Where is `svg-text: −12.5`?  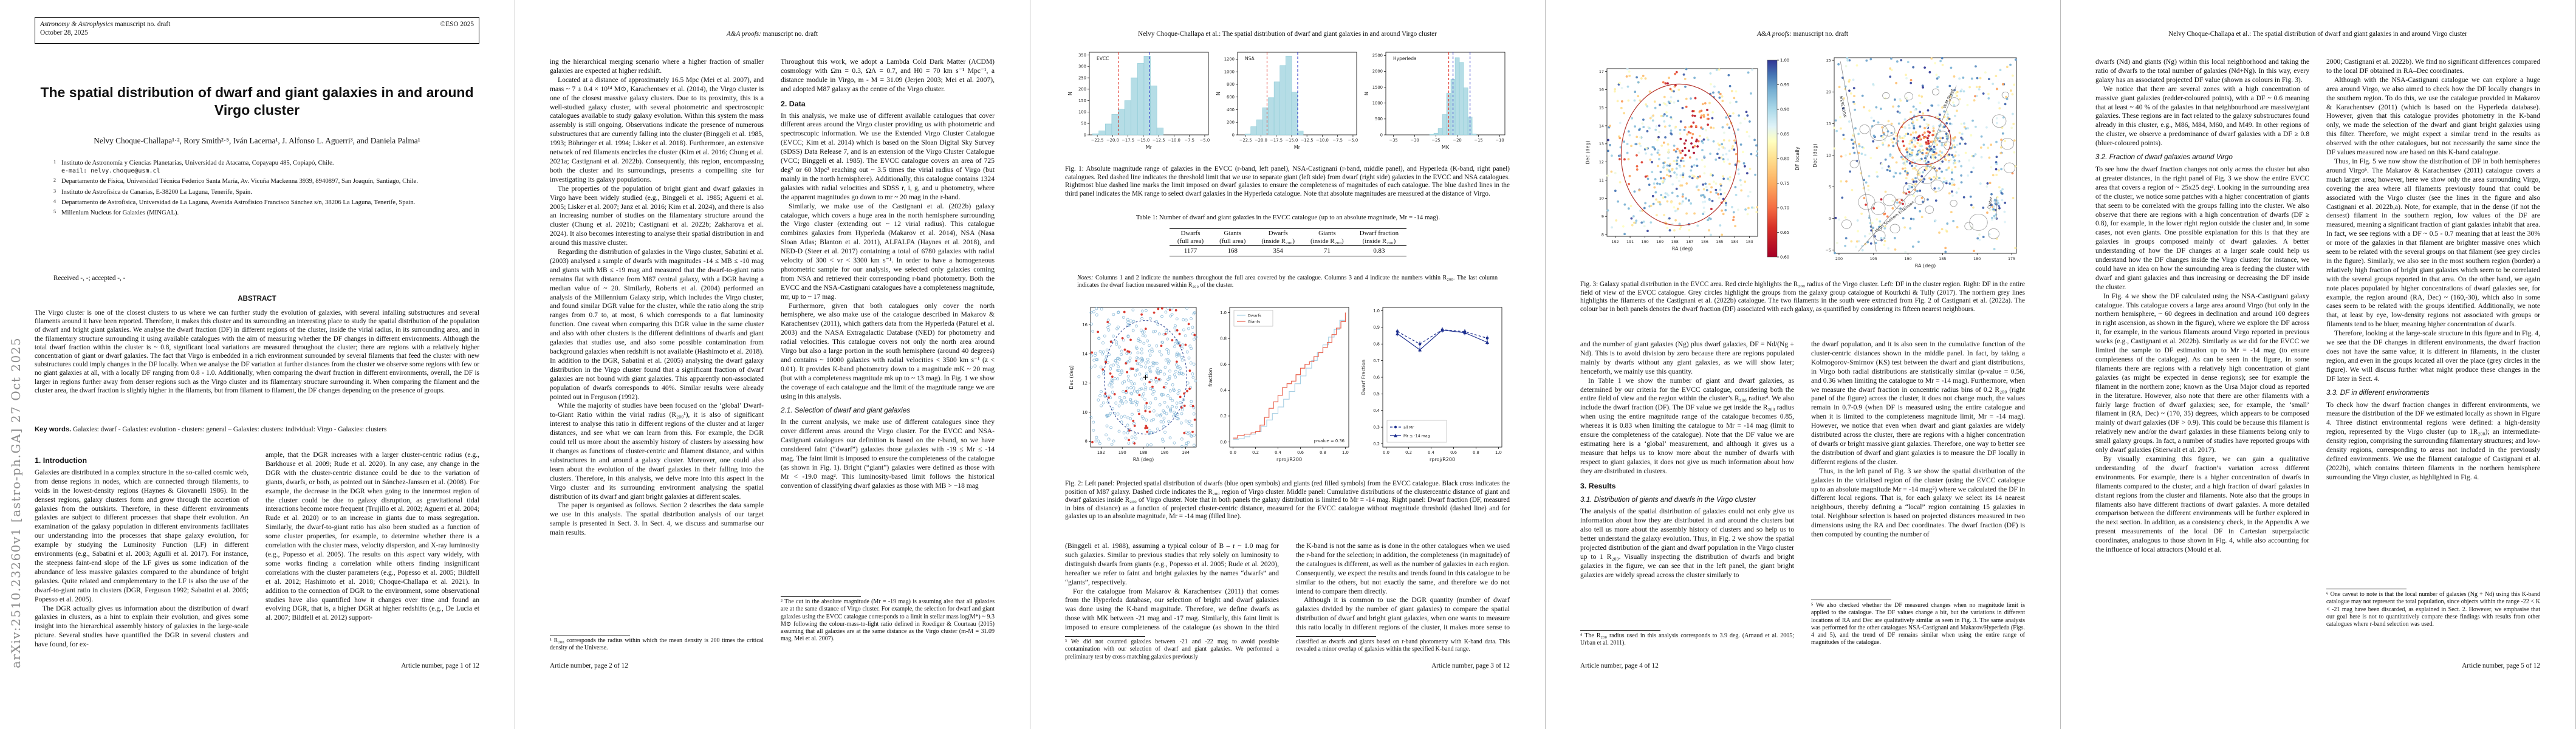 svg-text: −12.5 is located at coordinates (1307, 140).